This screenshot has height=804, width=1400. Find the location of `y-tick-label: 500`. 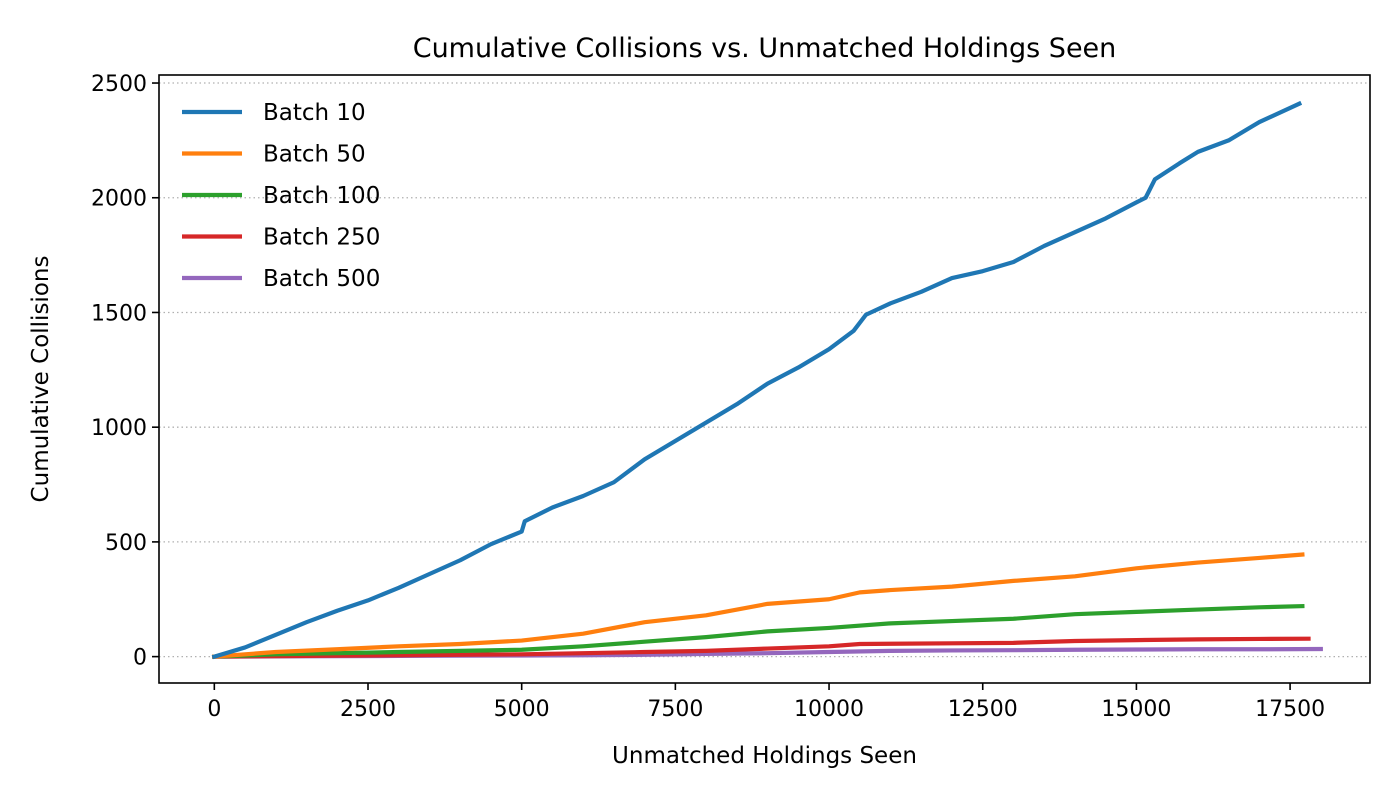

y-tick-label: 500 is located at coordinates (126, 543).